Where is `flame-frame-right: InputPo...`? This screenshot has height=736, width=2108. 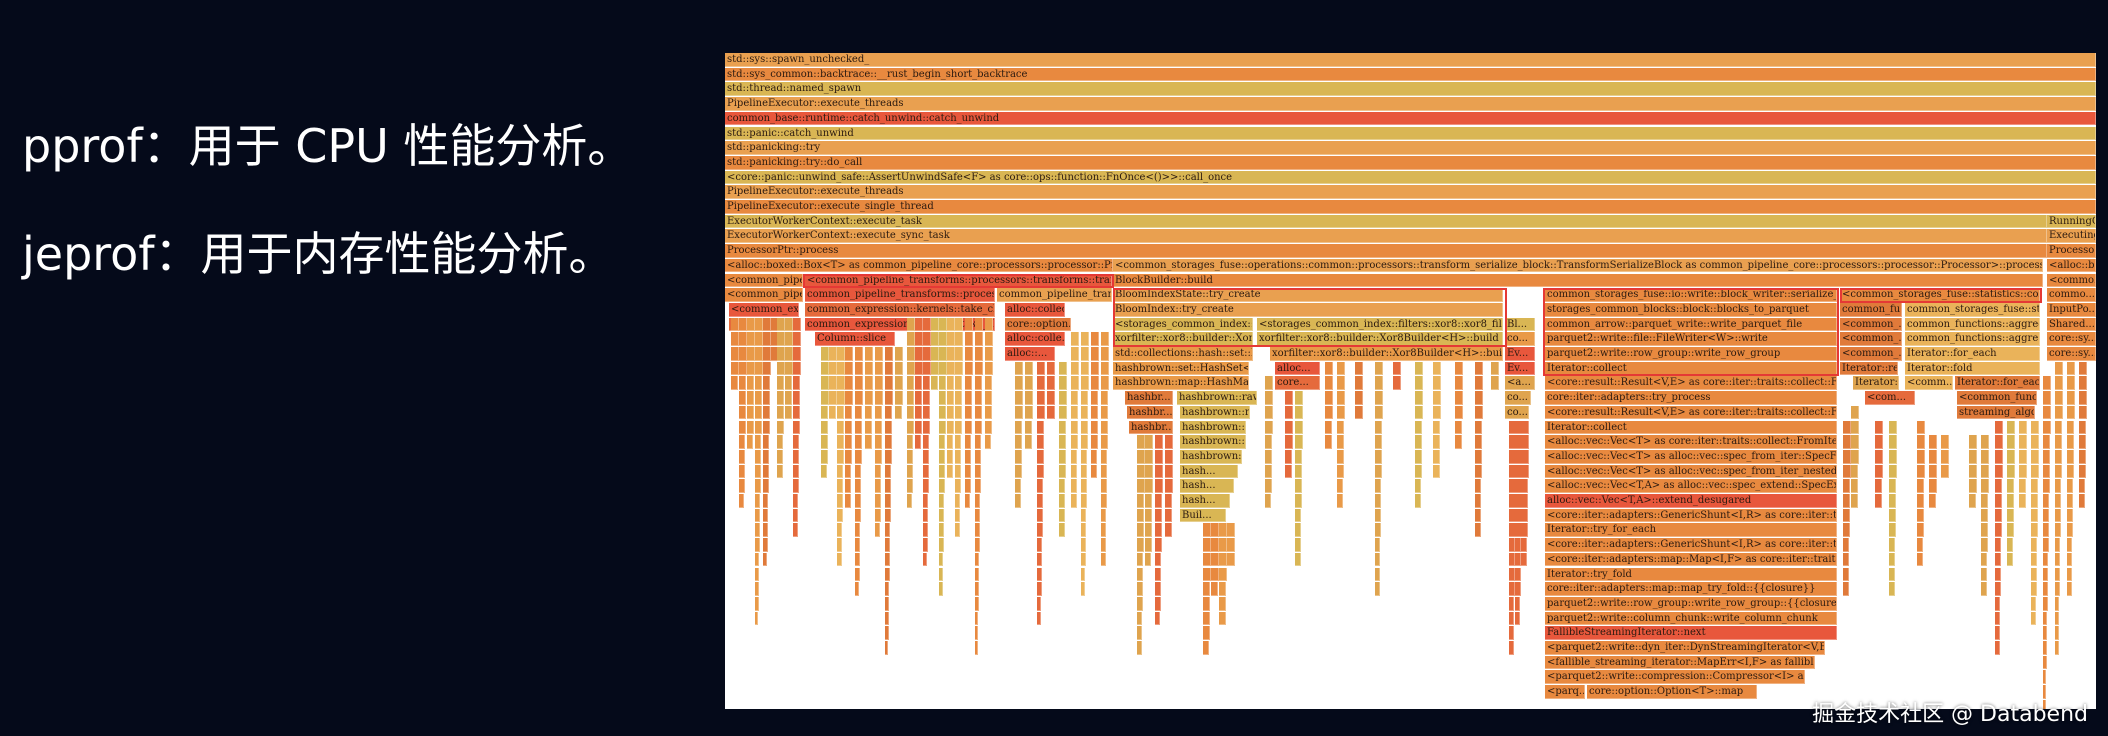 flame-frame-right: InputPo... is located at coordinates (2071, 309).